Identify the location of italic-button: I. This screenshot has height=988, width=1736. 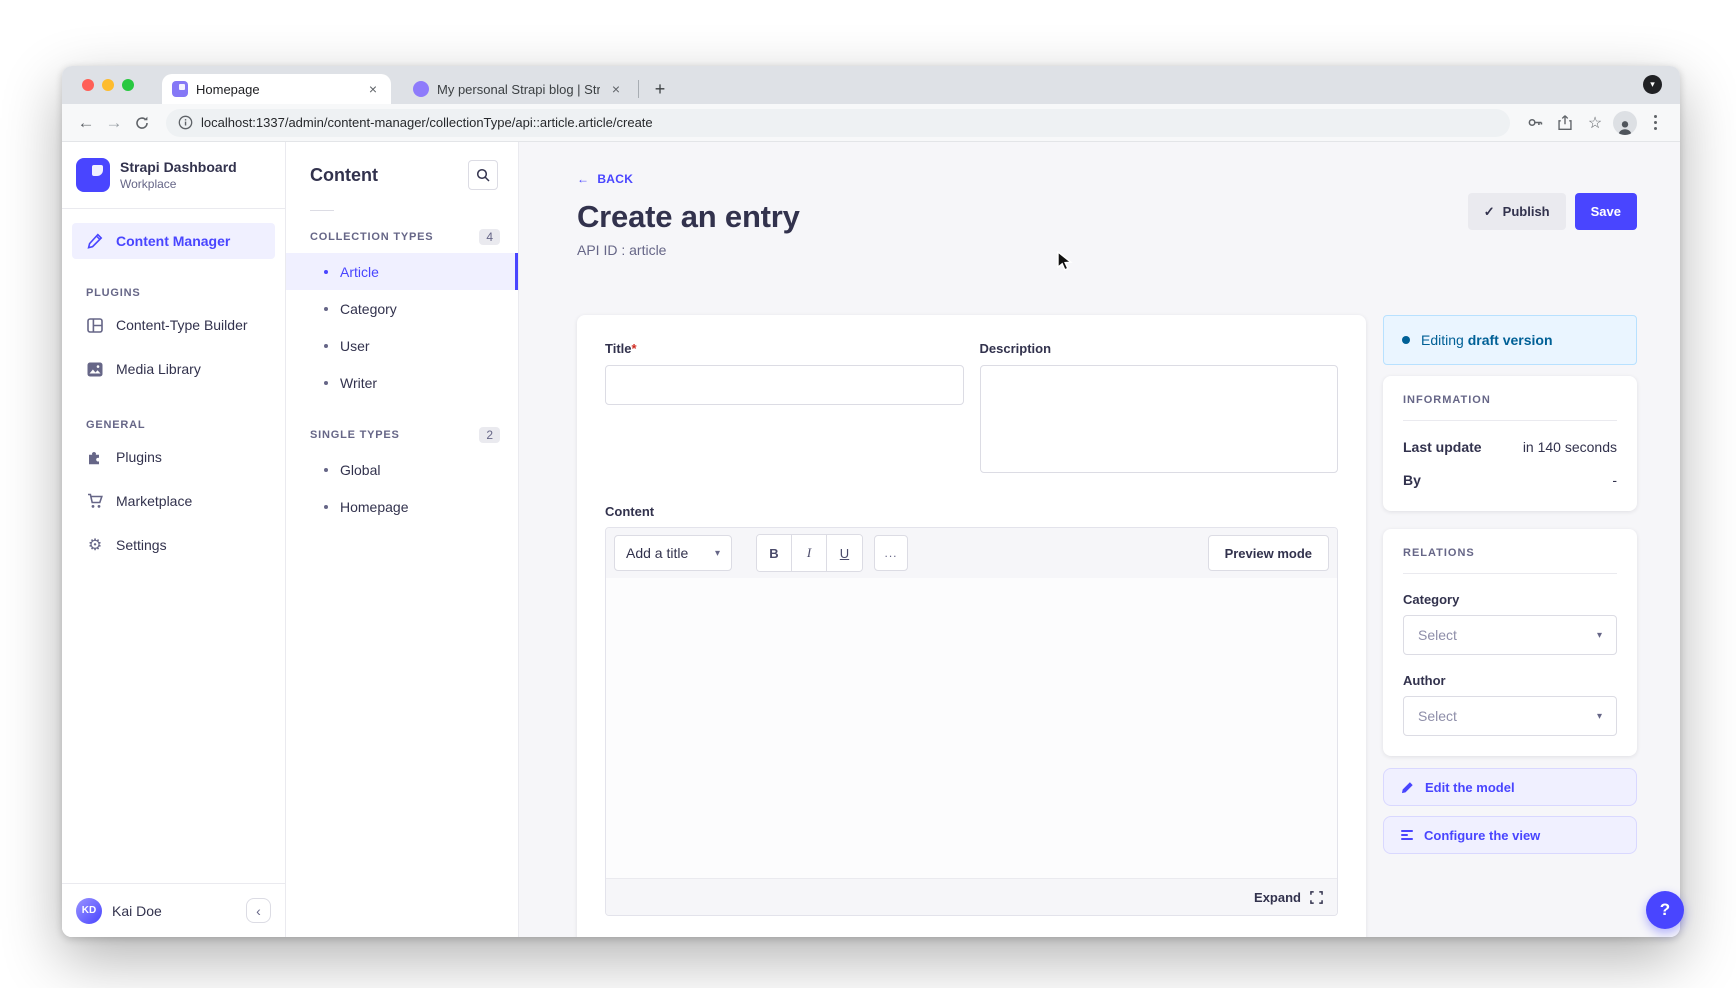
(809, 553).